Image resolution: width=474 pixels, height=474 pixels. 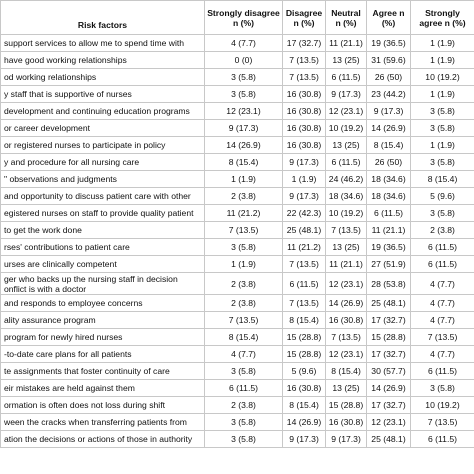 I want to click on count-cell: 31 (59.6), so click(x=388, y=60).